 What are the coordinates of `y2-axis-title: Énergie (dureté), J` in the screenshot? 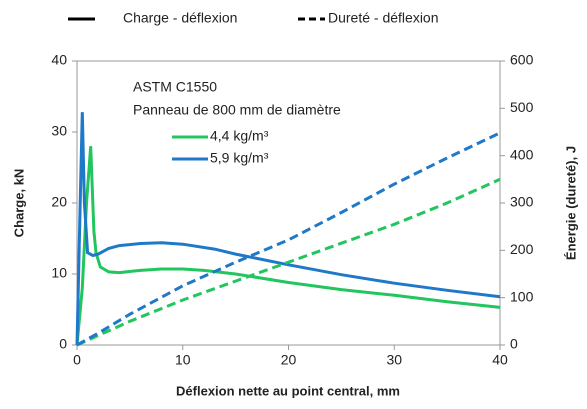 It's located at (570, 203).